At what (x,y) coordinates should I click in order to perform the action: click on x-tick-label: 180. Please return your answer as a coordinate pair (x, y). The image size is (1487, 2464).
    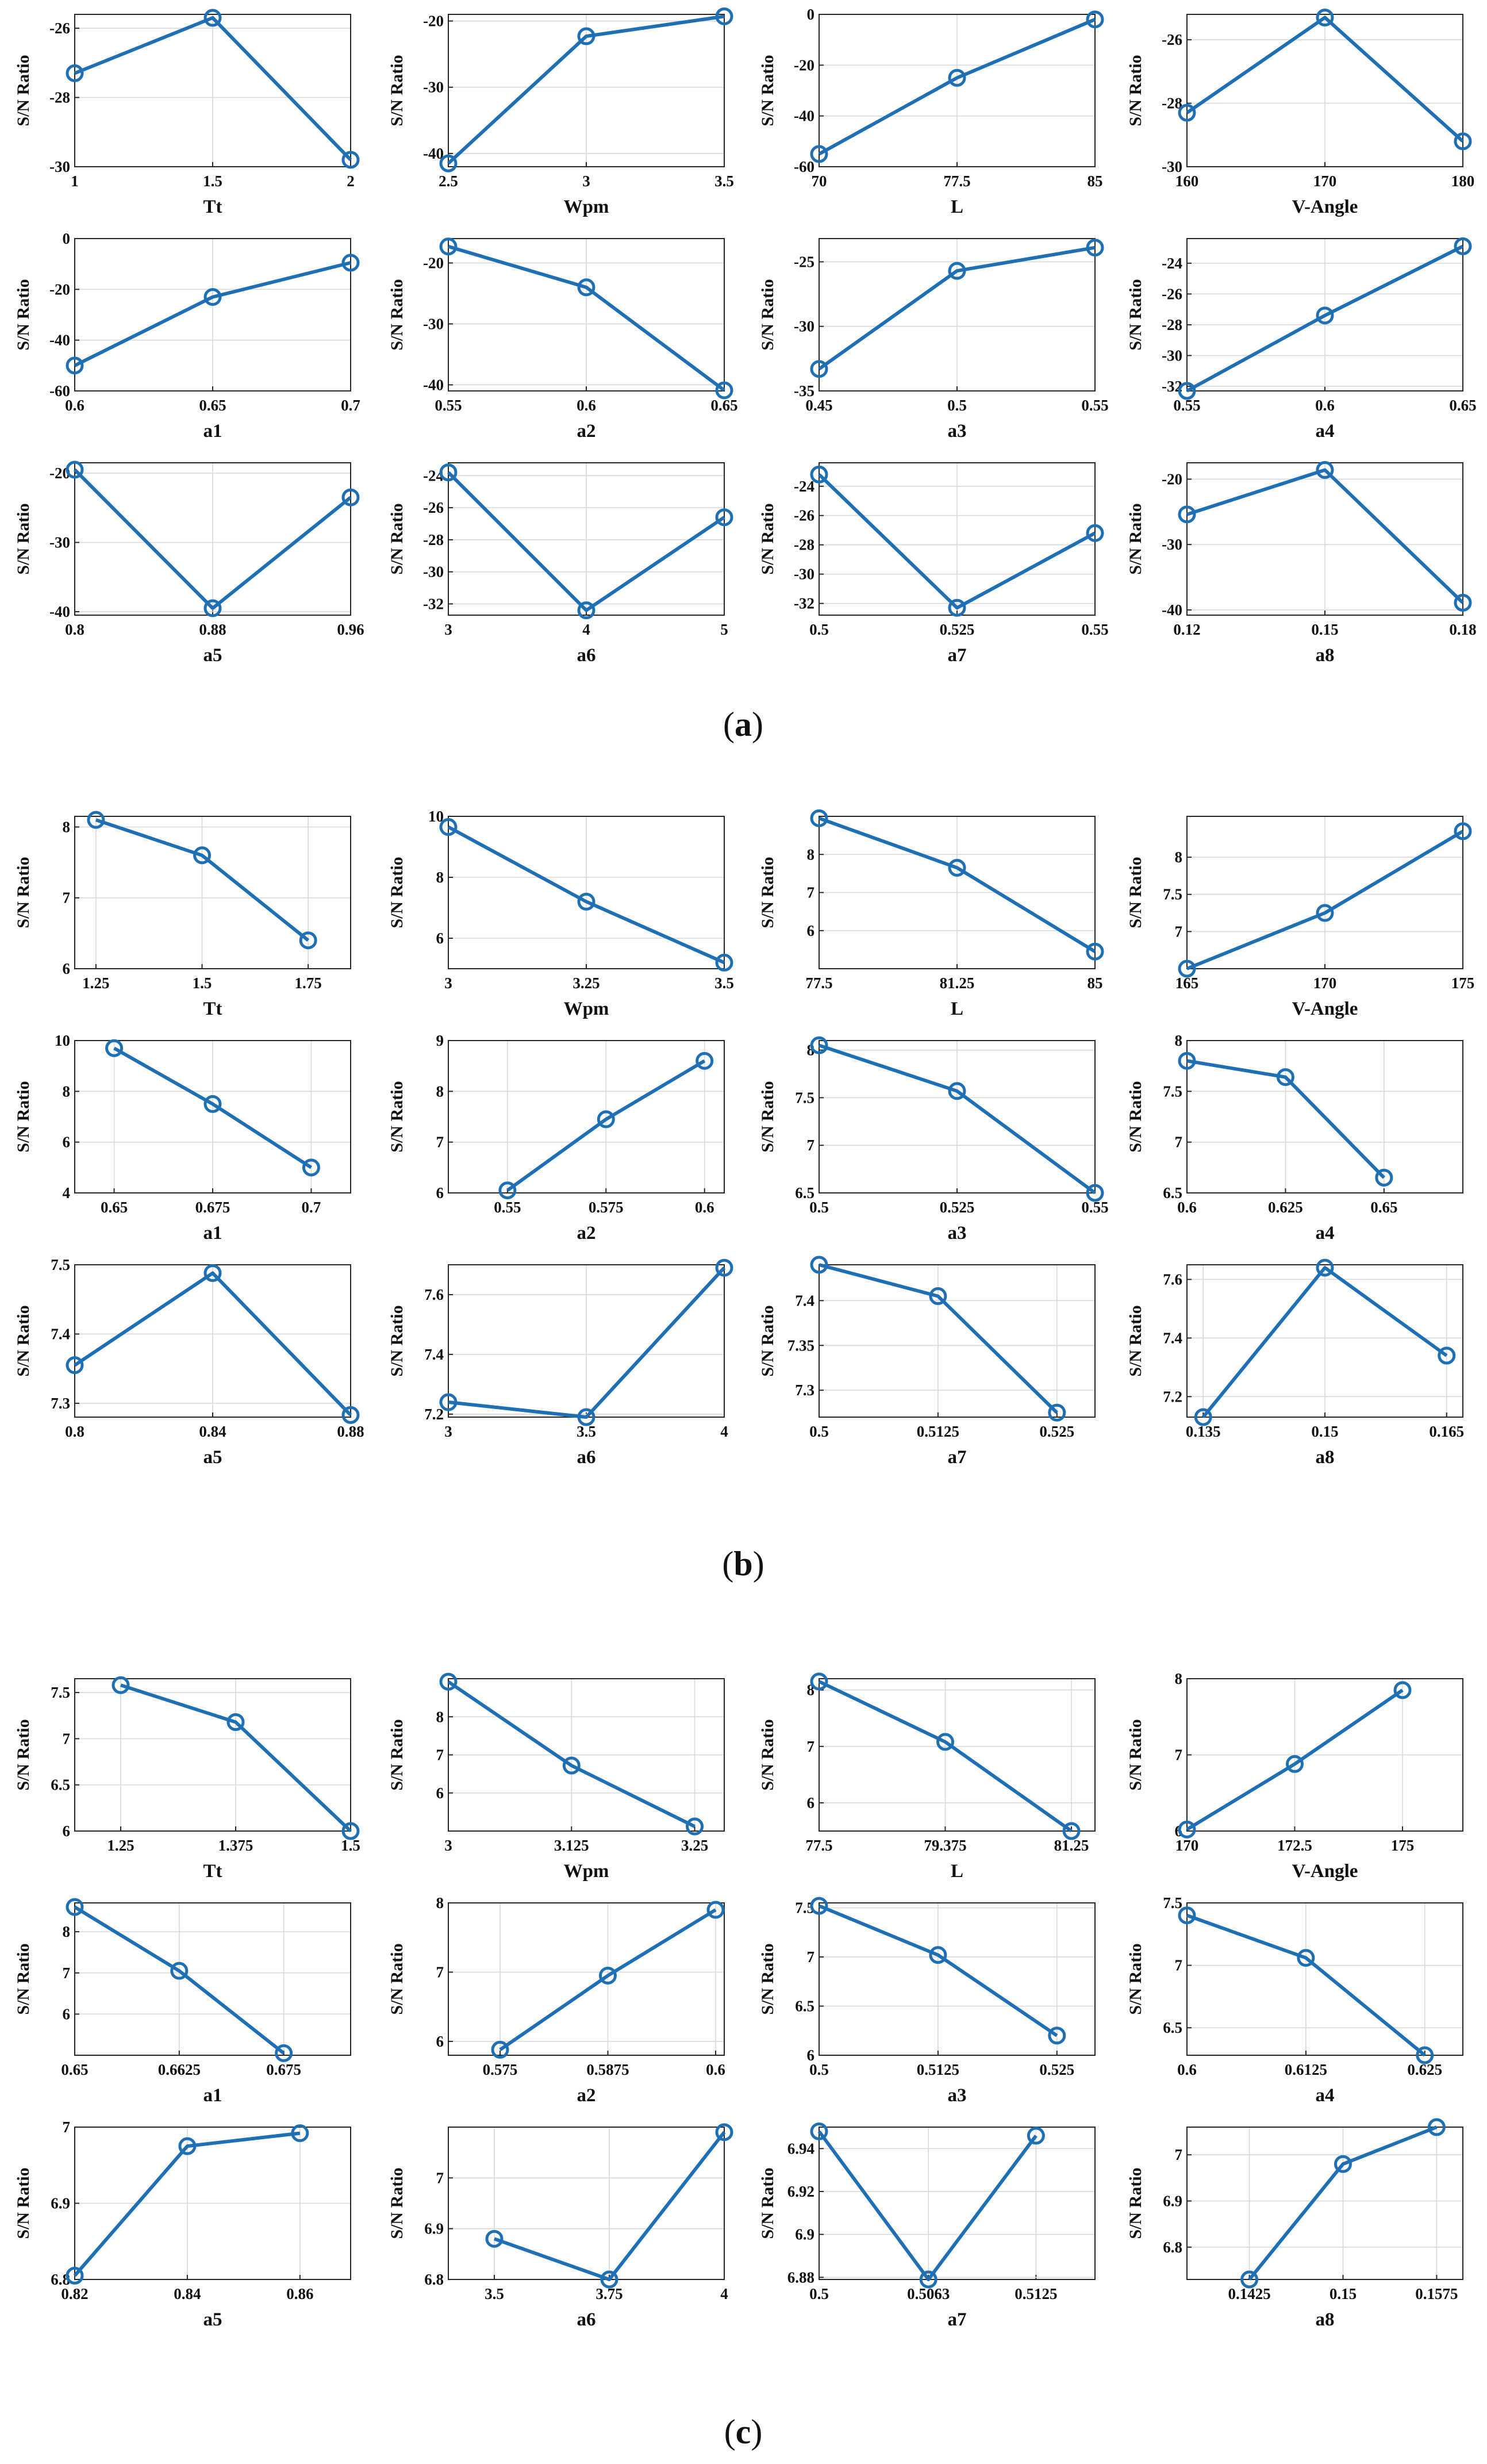
    Looking at the image, I should click on (1463, 181).